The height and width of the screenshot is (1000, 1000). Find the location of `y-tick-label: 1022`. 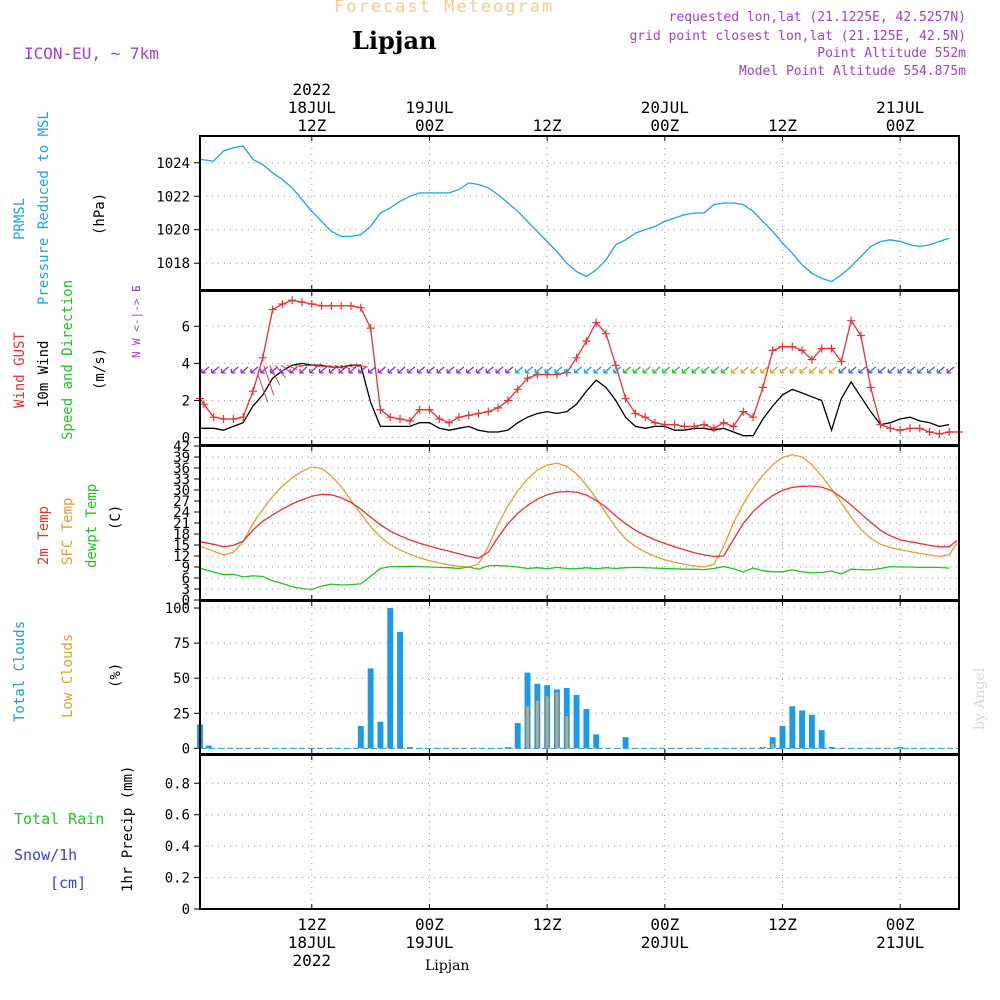

y-tick-label: 1022 is located at coordinates (173, 197).